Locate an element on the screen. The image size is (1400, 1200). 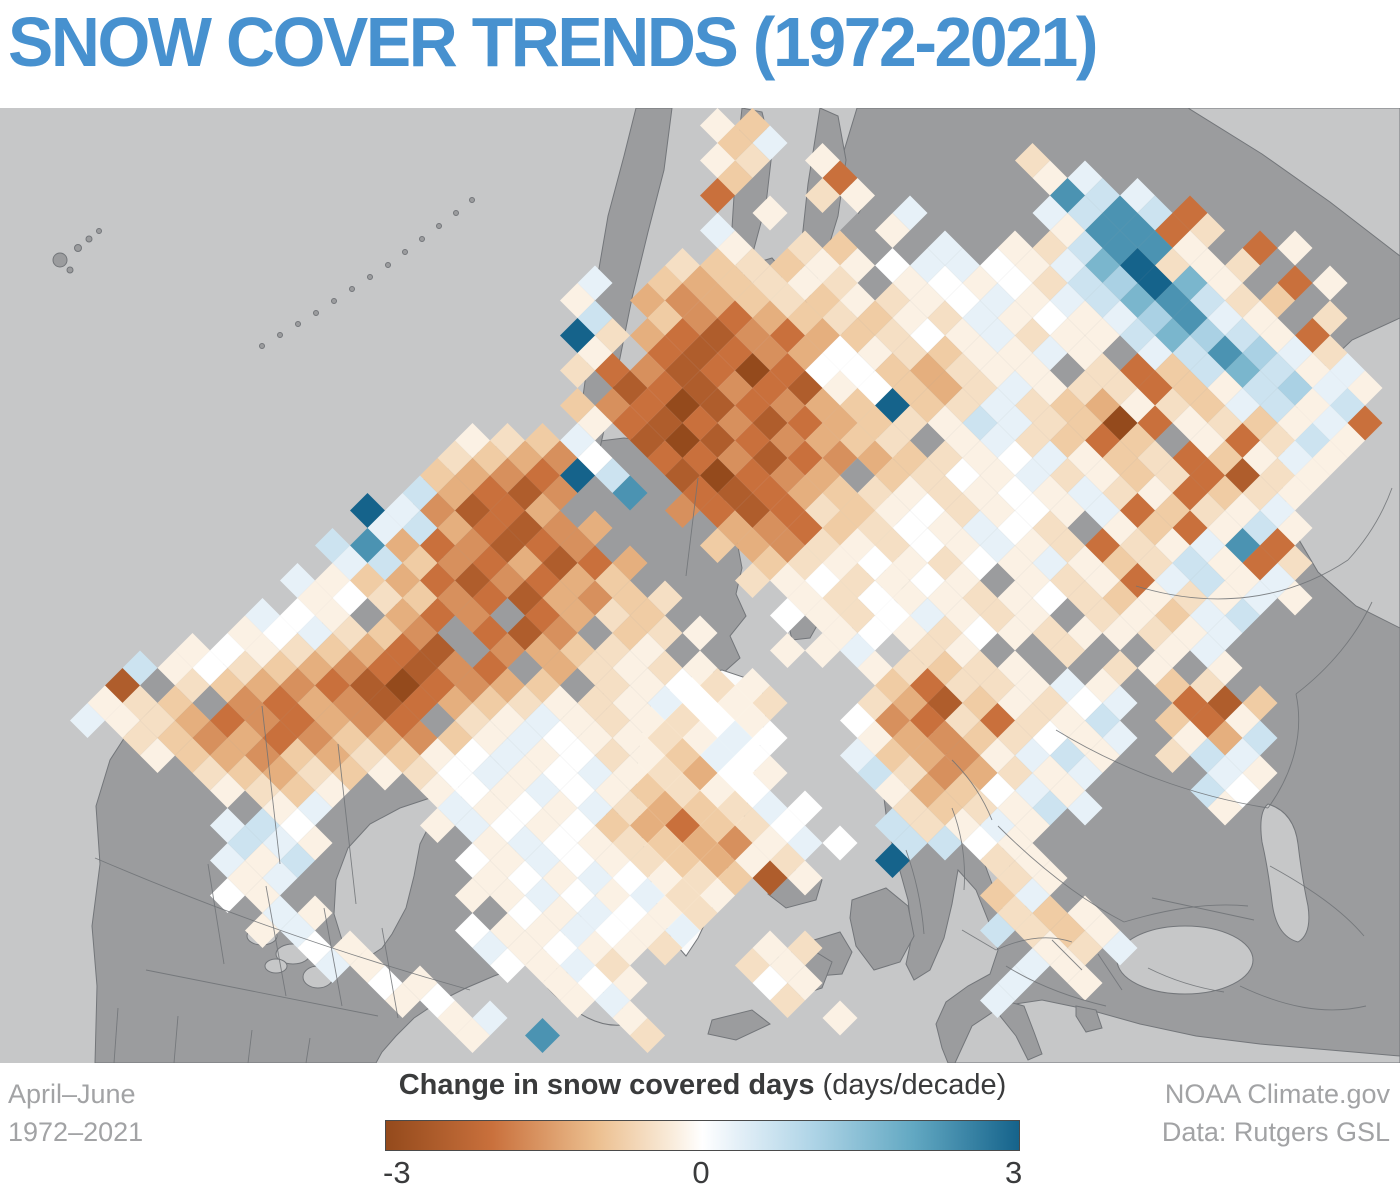
border-amur is located at coordinates (1370, 524).